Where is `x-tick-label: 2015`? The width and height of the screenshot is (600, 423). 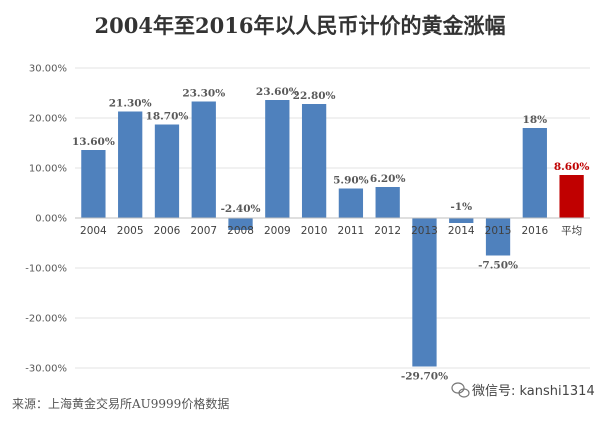 x-tick-label: 2015 is located at coordinates (498, 231).